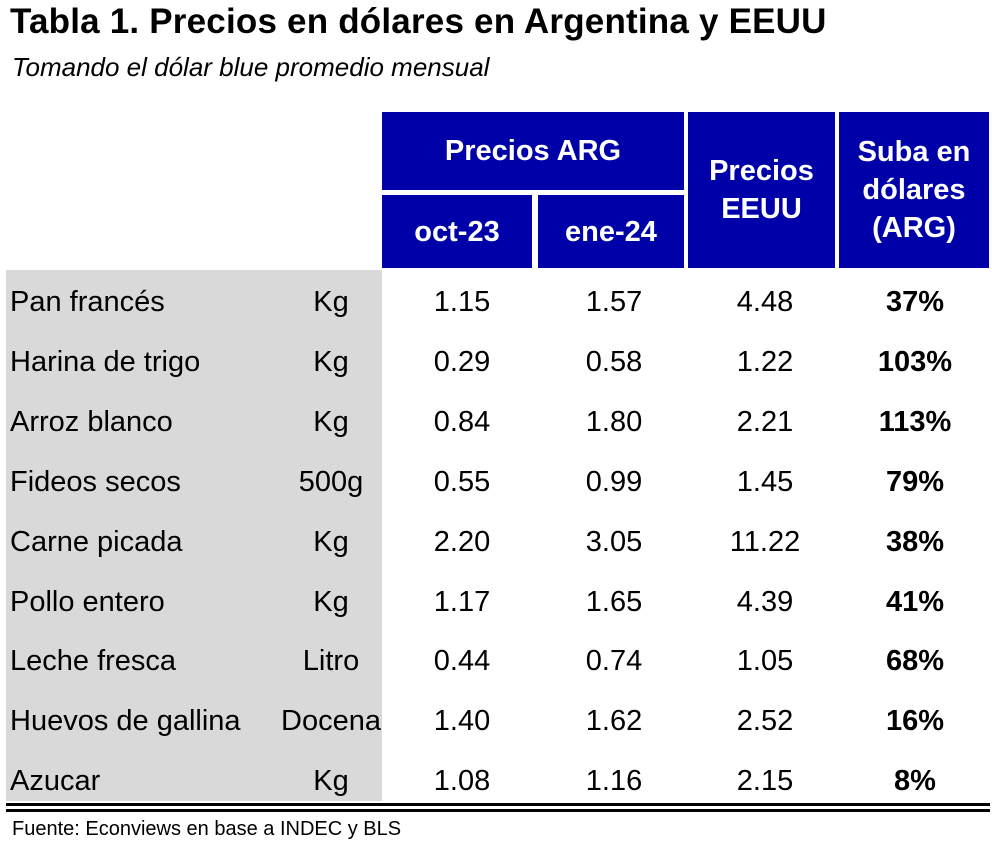 This screenshot has width=992, height=850. Describe the element at coordinates (498, 781) in the screenshot. I see `table-row: Azucar Kg 1.08 1.16 2.15 8%` at that location.